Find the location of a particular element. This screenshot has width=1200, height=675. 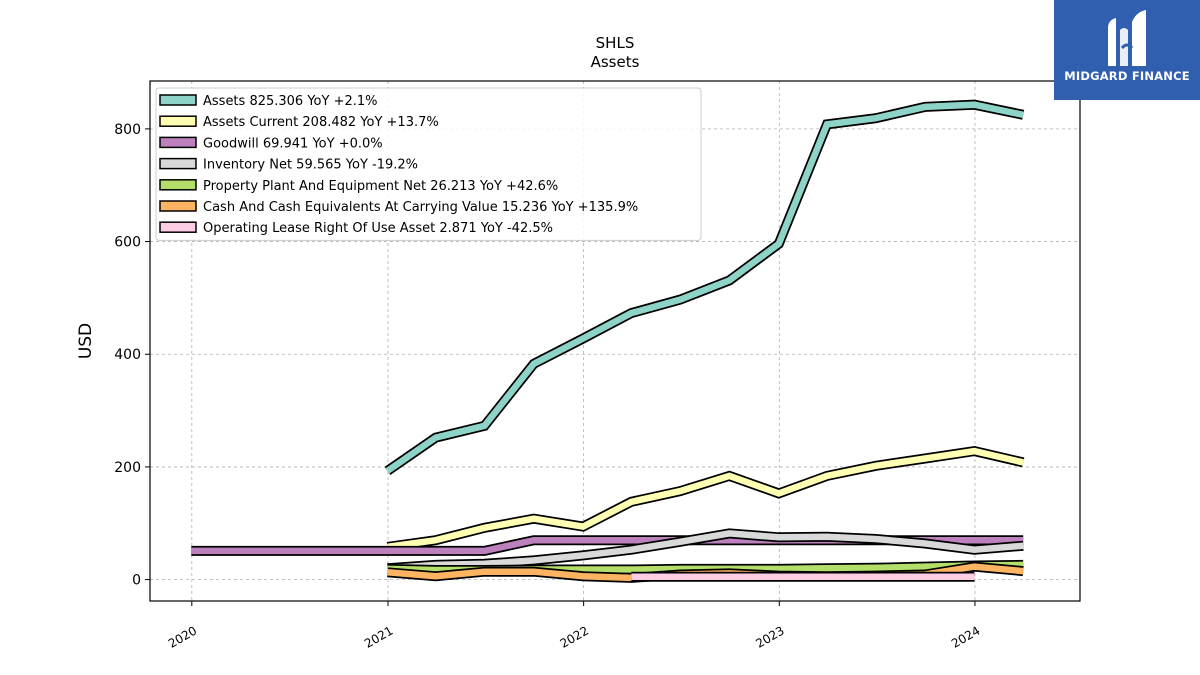

legend-label: Assets 825.306 YoY +2.1% is located at coordinates (290, 101).